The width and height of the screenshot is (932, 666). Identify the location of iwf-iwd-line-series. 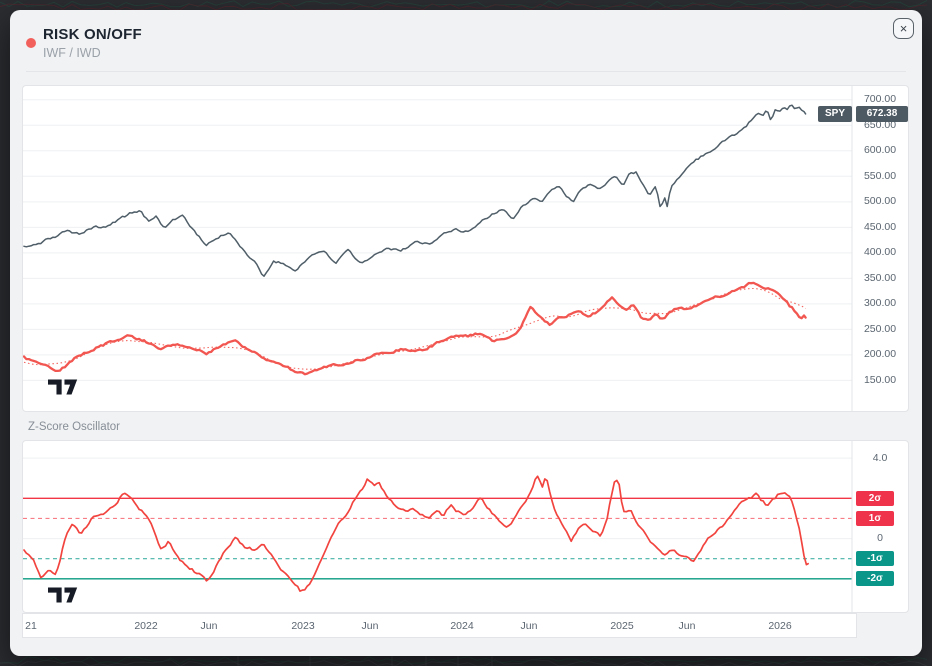
(415, 328).